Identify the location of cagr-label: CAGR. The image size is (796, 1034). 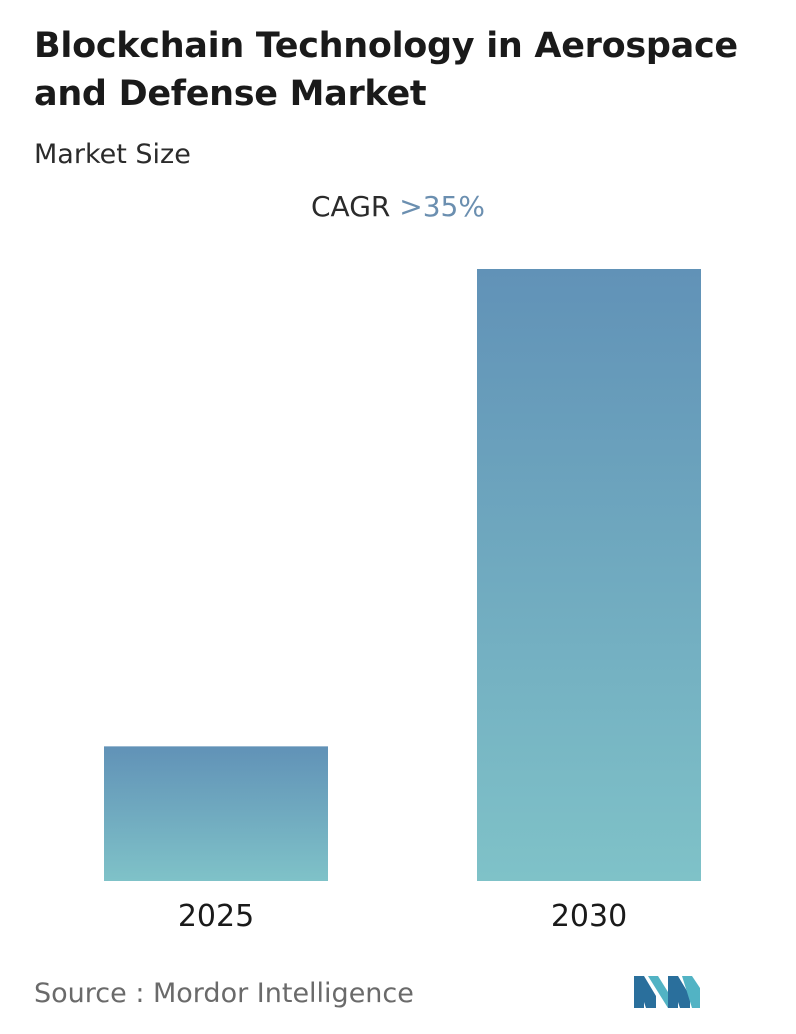
(351, 206).